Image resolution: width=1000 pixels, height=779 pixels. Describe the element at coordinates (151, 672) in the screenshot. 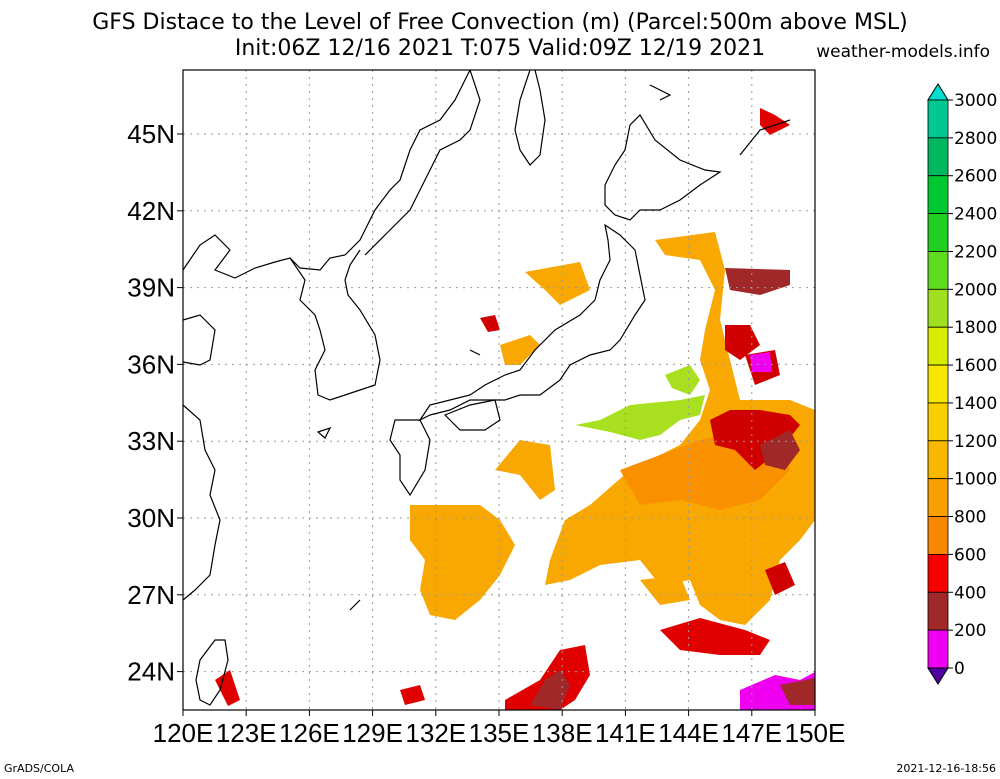

I see `lat-label: 24N` at that location.